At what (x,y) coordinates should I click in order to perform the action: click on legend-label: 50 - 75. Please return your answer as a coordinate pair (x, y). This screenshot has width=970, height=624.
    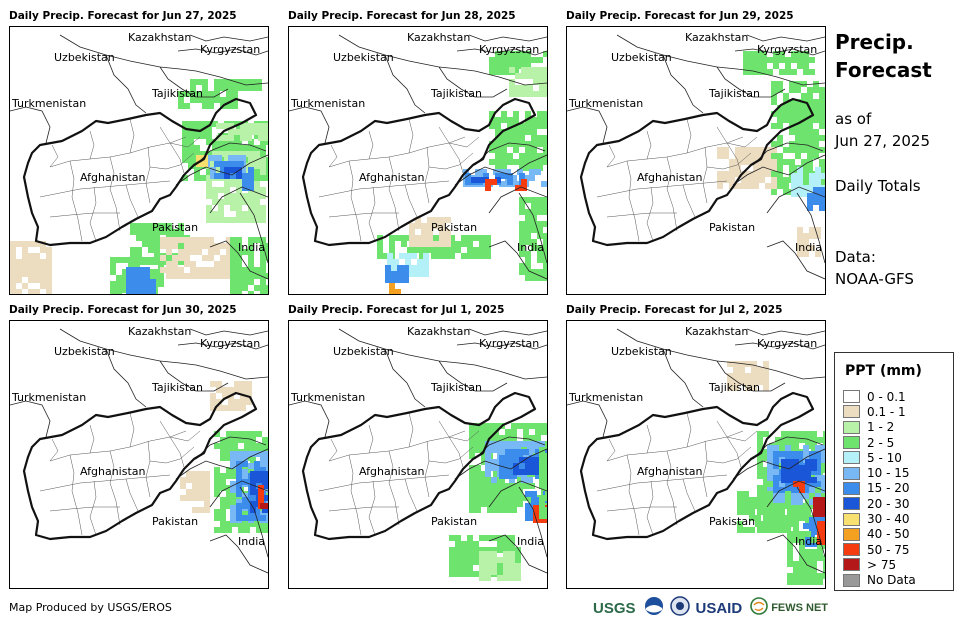
    Looking at the image, I should click on (888, 549).